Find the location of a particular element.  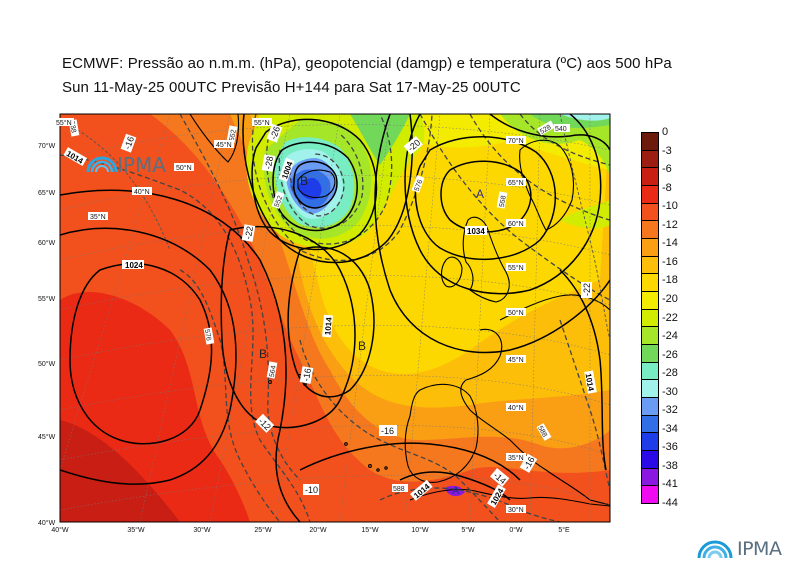

svg-text: 558 is located at coordinates (503, 201).